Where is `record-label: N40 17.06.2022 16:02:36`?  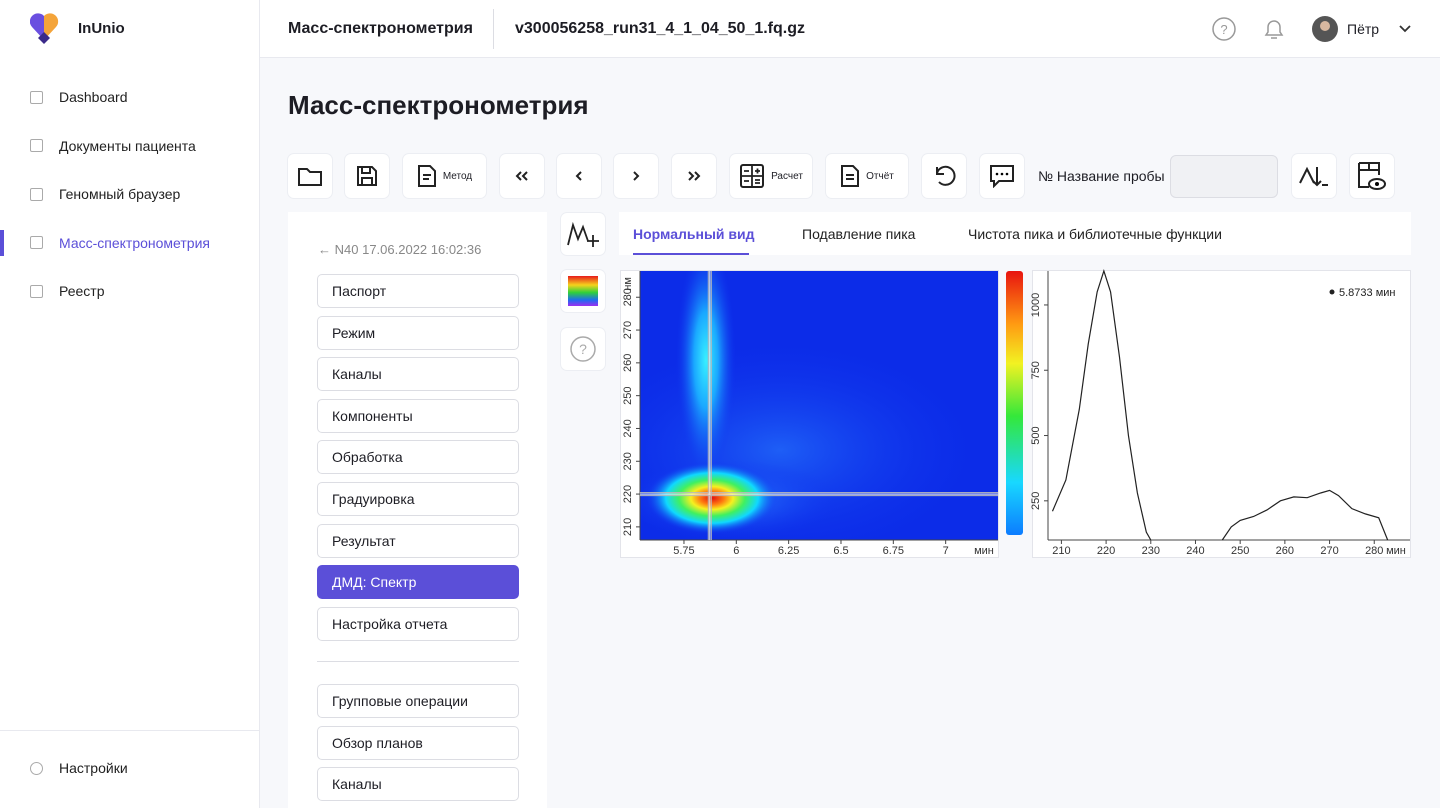
record-label: N40 17.06.2022 16:02:36 is located at coordinates (408, 249).